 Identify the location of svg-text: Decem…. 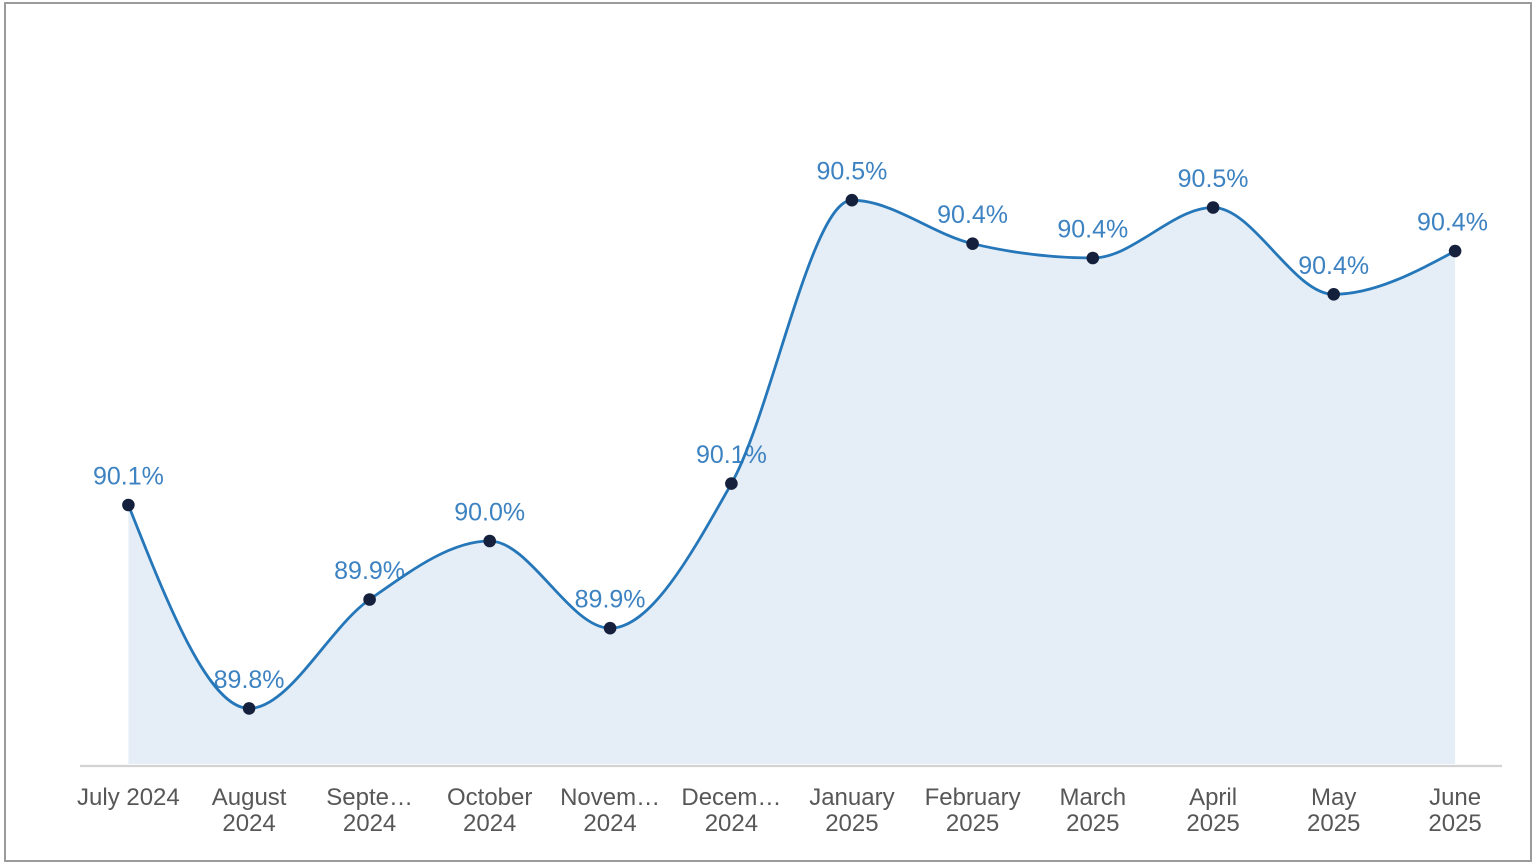
(731, 797).